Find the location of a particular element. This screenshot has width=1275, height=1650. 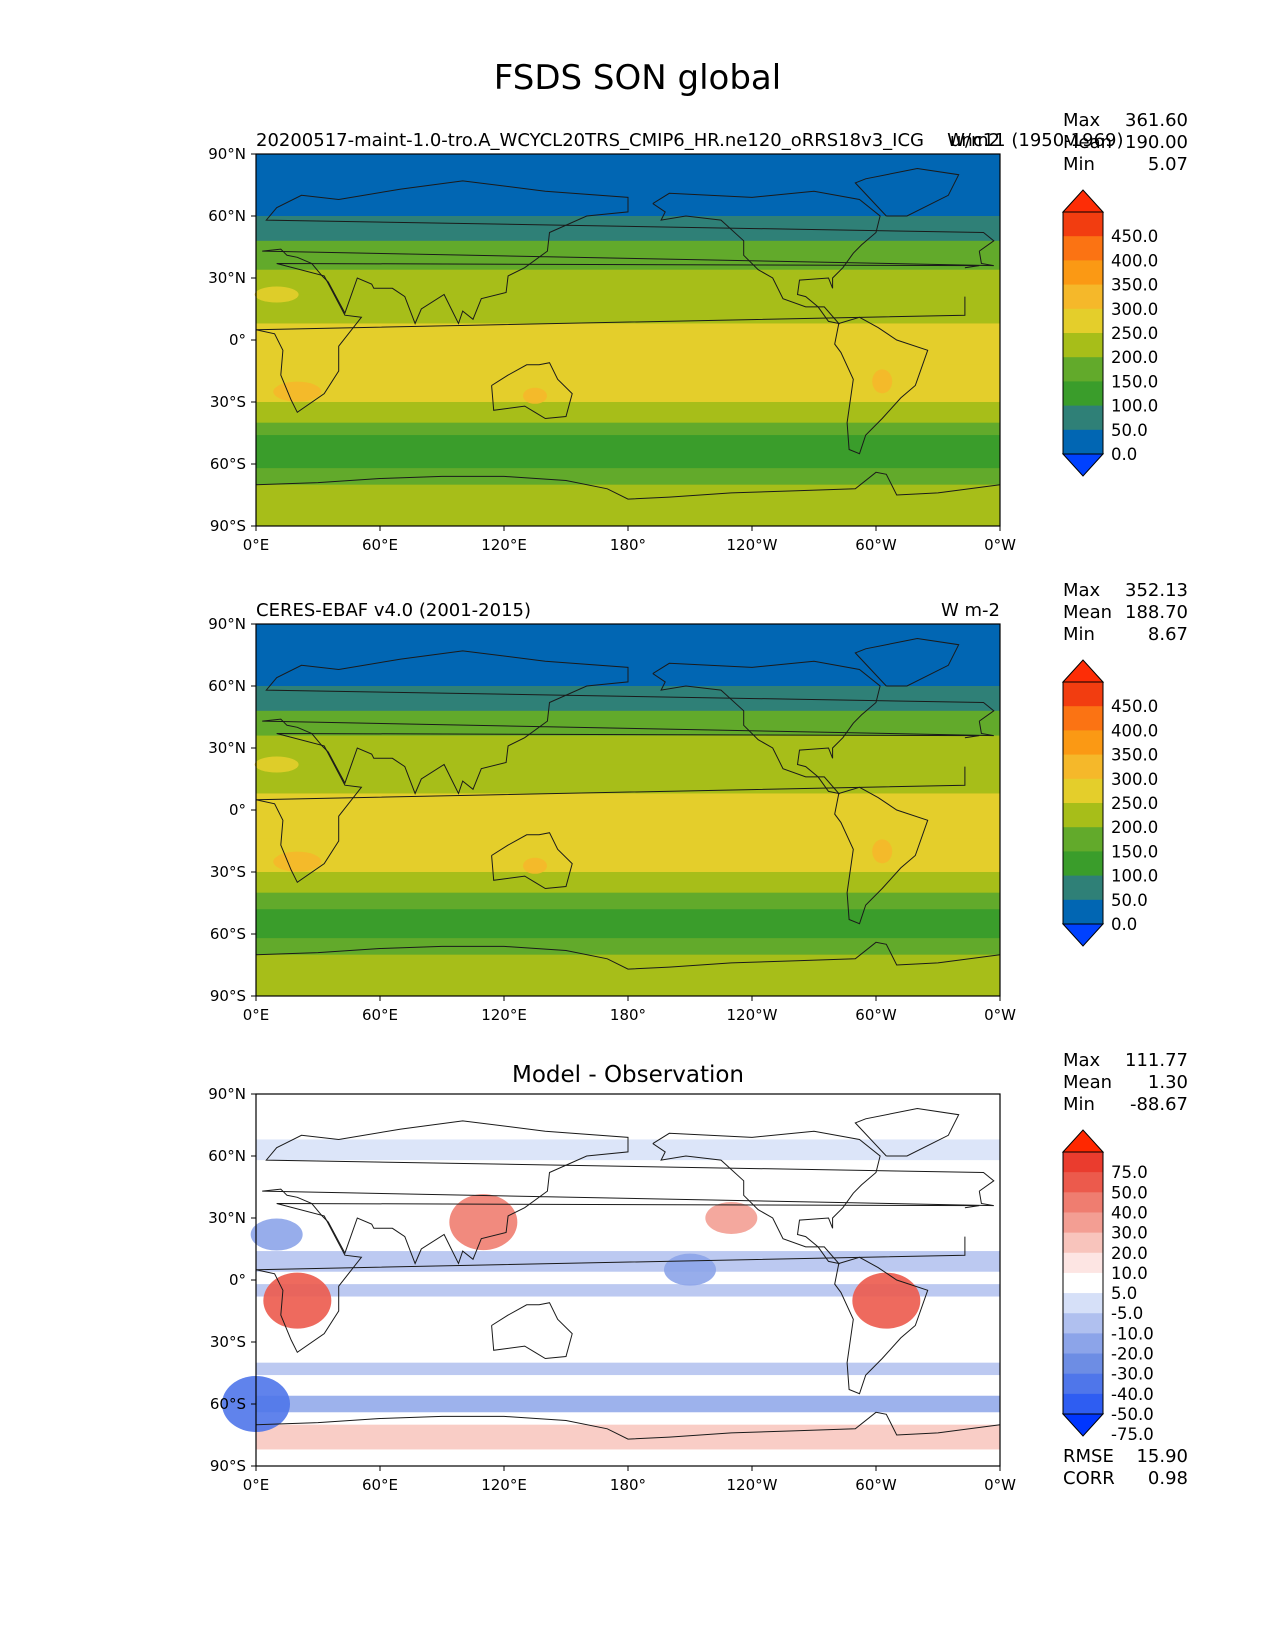

panel-title-left: CERES-EBAF v4.0 (2001-2015) is located at coordinates (393, 610).